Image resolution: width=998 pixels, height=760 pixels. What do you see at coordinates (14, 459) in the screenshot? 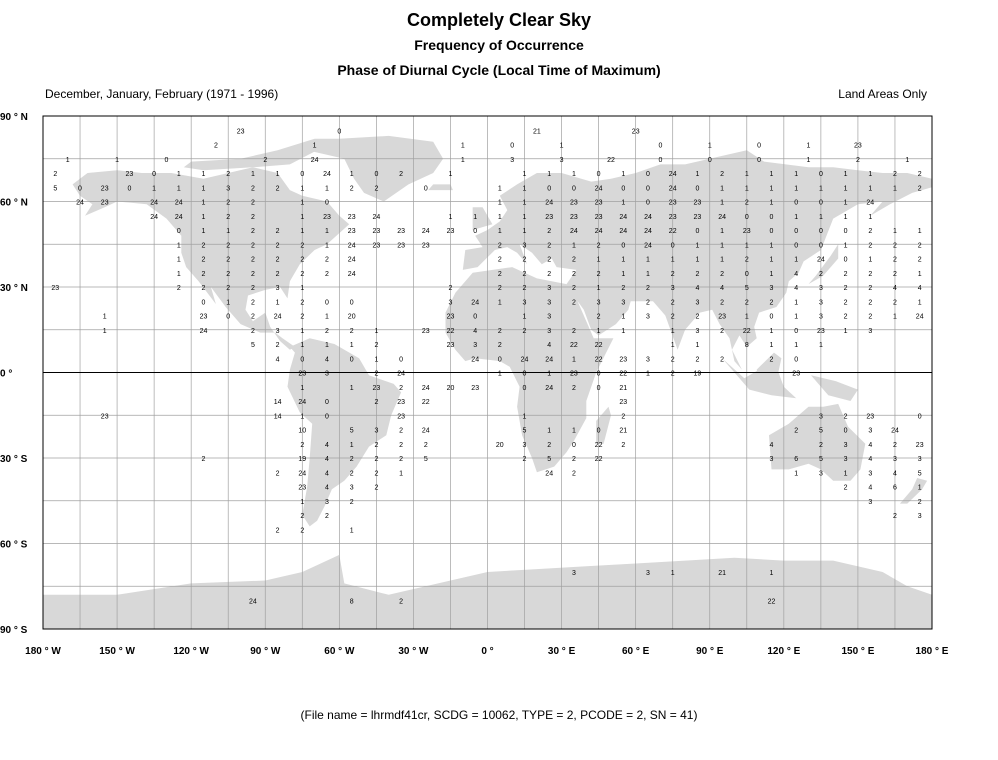
I see `lat-tick-label: 30 ° S` at bounding box center [14, 459].